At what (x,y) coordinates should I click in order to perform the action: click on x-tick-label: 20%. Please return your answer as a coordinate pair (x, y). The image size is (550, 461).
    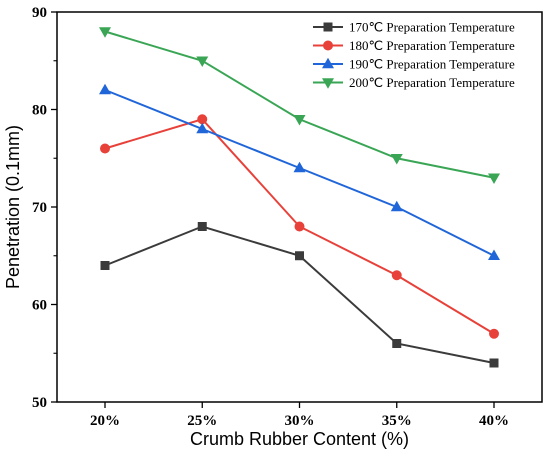
    Looking at the image, I should click on (105, 421).